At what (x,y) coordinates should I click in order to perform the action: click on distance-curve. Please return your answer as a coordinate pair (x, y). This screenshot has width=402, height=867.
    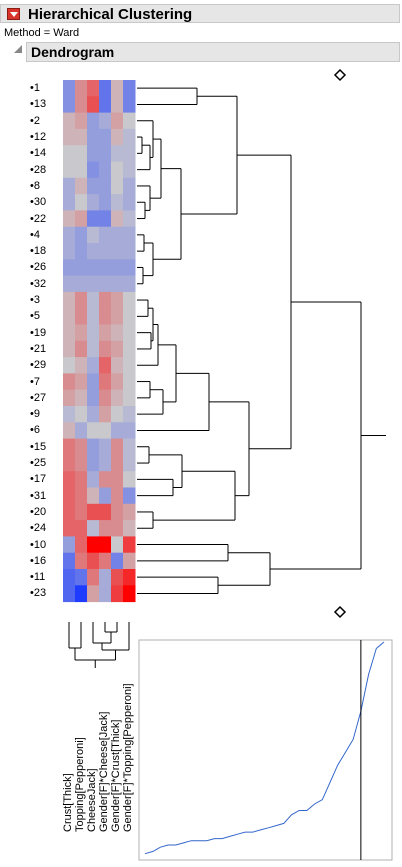
    Looking at the image, I should click on (264, 748).